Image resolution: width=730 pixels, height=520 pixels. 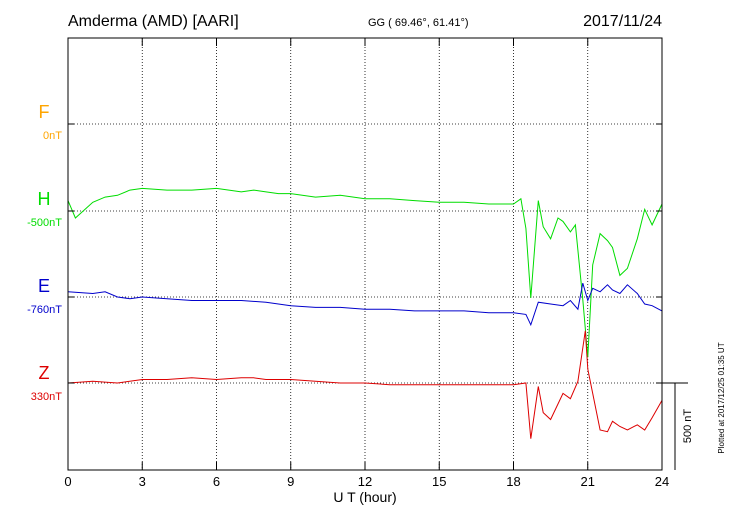 What do you see at coordinates (364, 497) in the screenshot?
I see `x-axis-label: U T (hour)` at bounding box center [364, 497].